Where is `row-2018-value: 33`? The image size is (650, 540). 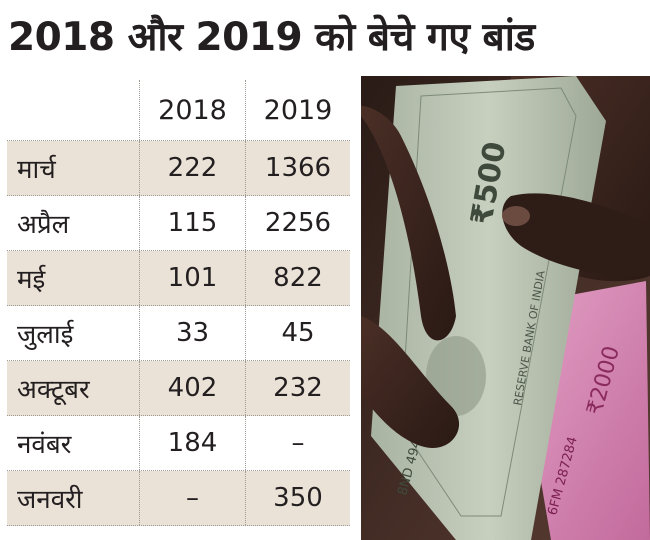 row-2018-value: 33 is located at coordinates (193, 333).